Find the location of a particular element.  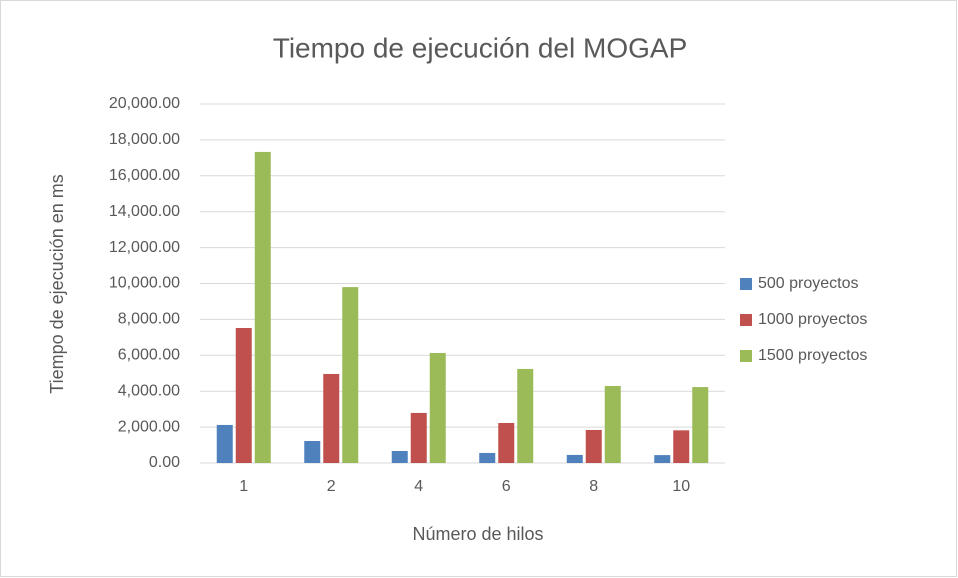

x-tick-label: 10 is located at coordinates (681, 486).